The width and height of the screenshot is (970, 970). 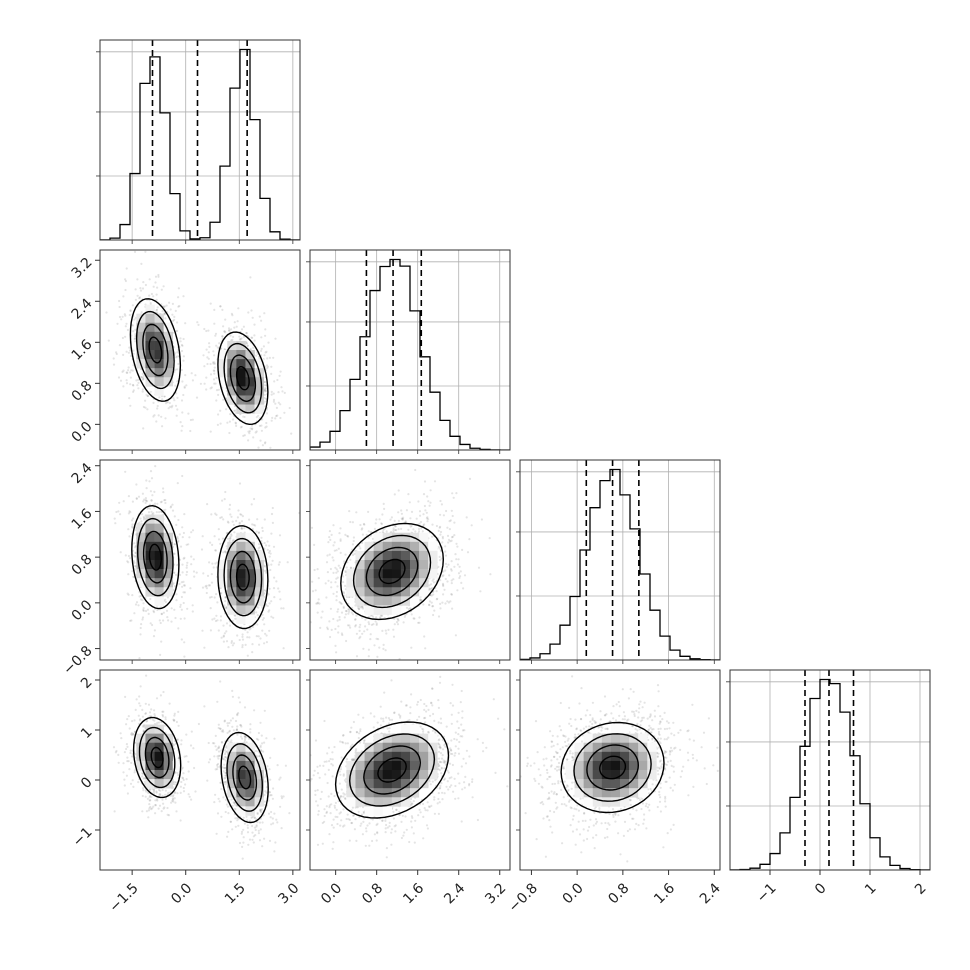 What do you see at coordinates (87, 783) in the screenshot?
I see `y-tick-label-3-1: 0` at bounding box center [87, 783].